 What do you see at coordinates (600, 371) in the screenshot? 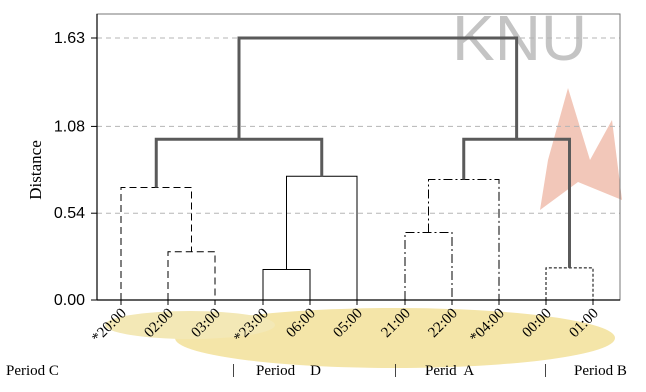
I see `period-b-label: Period B` at bounding box center [600, 371].